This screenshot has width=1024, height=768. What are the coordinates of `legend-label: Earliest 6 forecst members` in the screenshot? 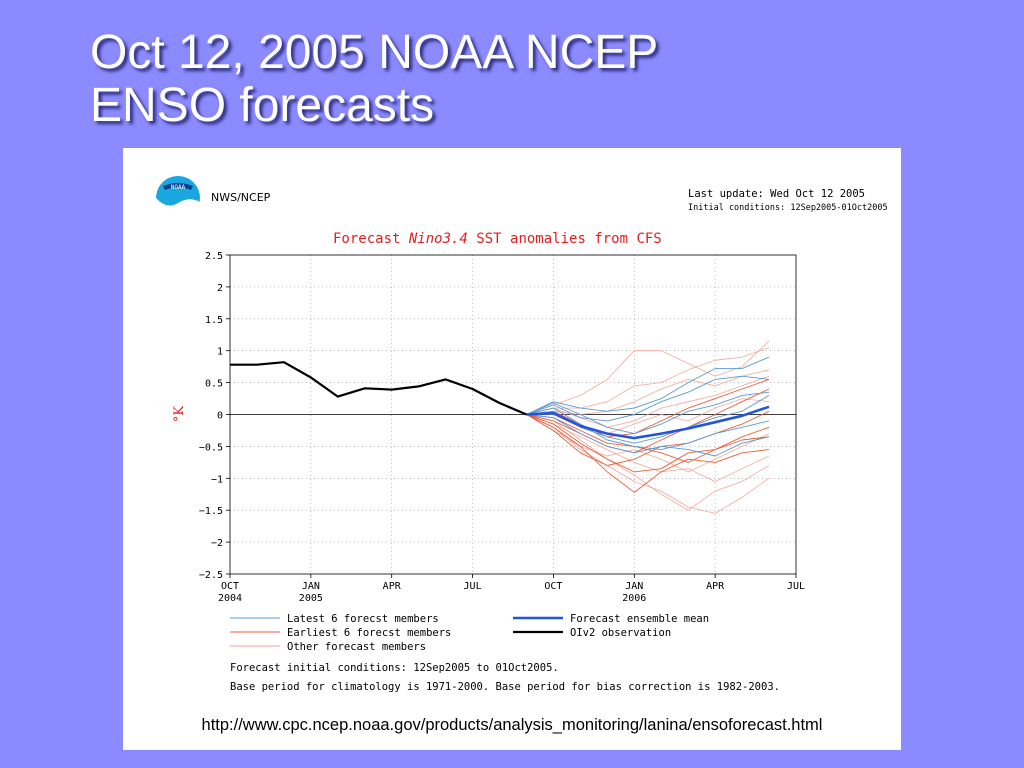 It's located at (369, 633).